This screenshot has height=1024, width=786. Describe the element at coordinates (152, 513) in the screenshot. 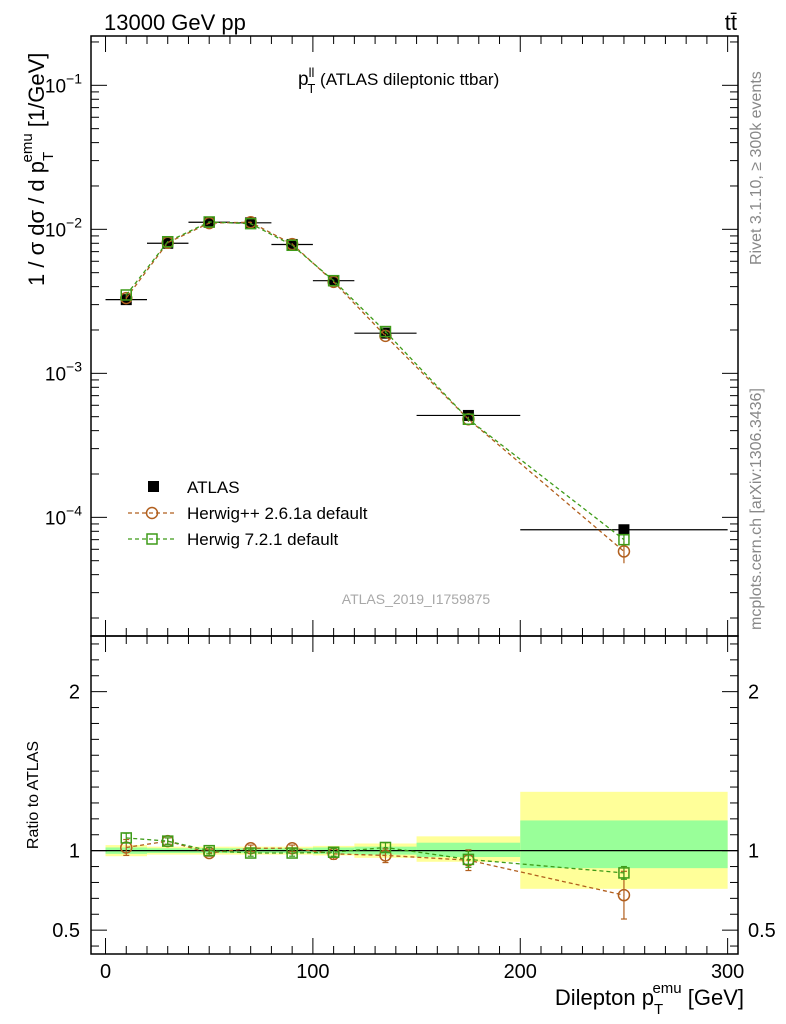

I see `legend-marker-herwigpp` at that location.